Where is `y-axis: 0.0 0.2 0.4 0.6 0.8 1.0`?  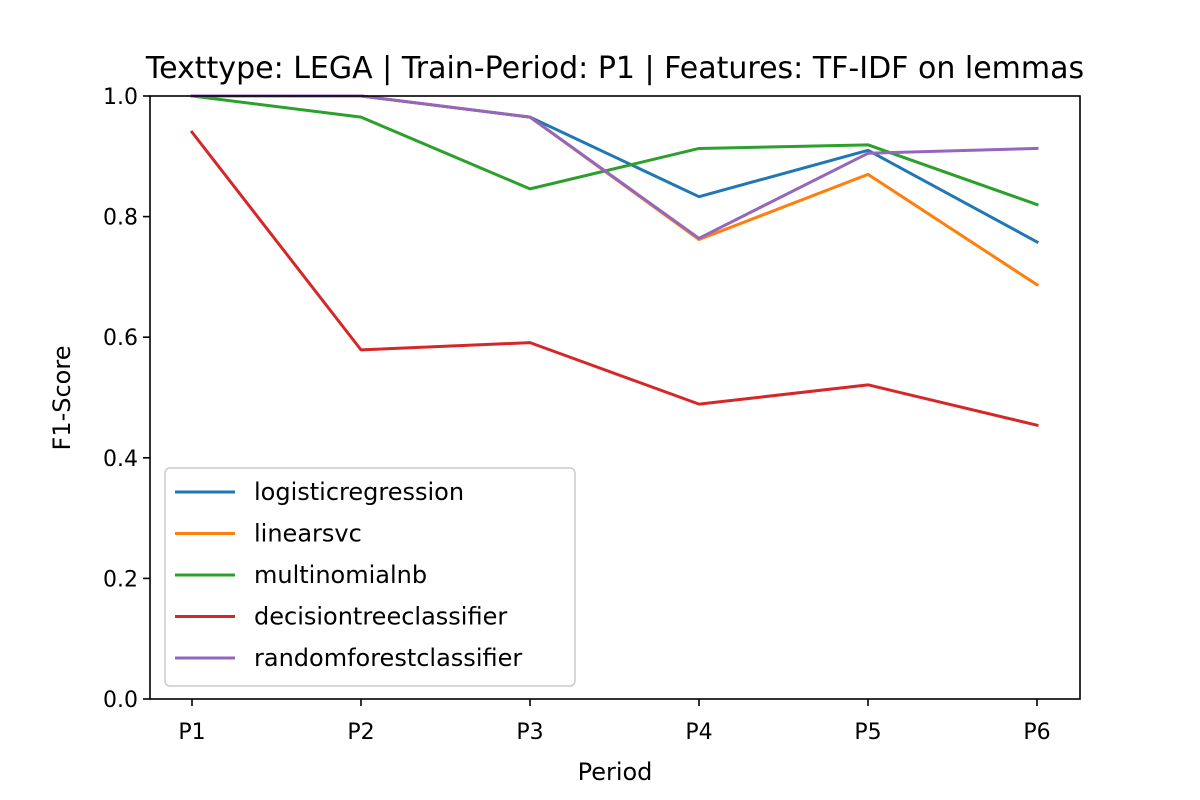 y-axis: 0.0 0.2 0.4 0.6 0.8 1.0 is located at coordinates (126, 399).